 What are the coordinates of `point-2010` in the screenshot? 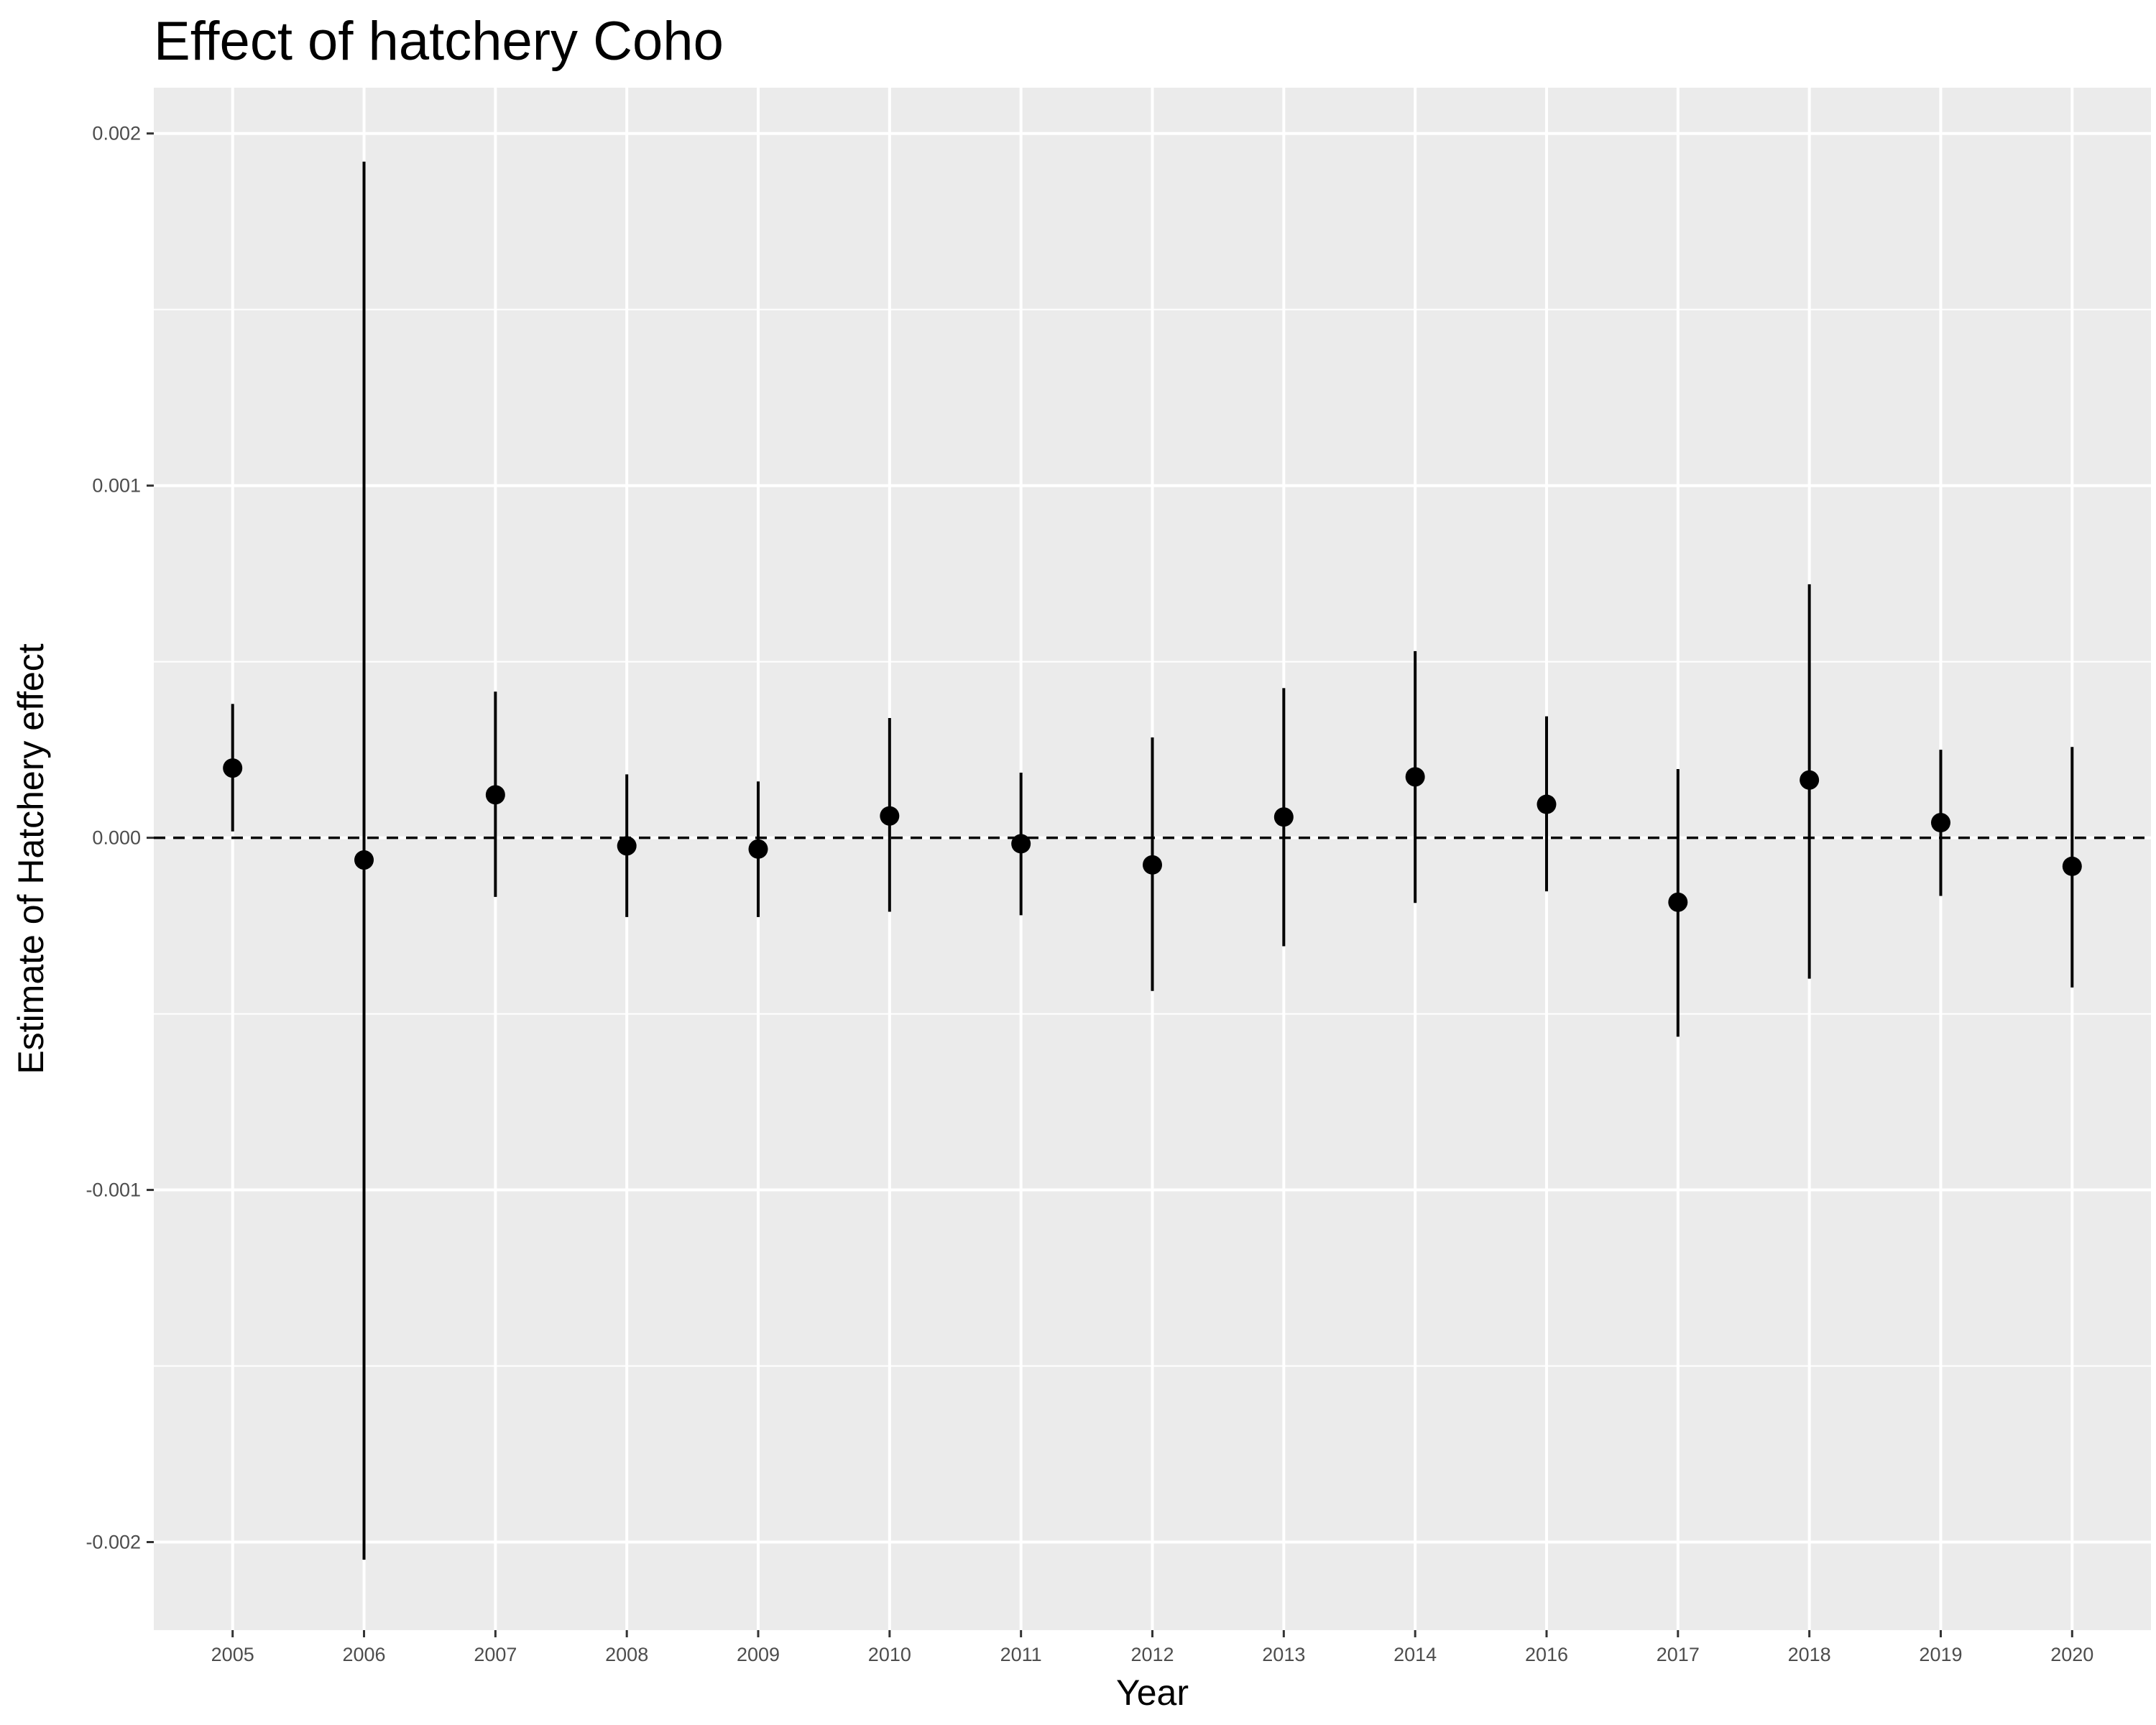 It's located at (890, 816).